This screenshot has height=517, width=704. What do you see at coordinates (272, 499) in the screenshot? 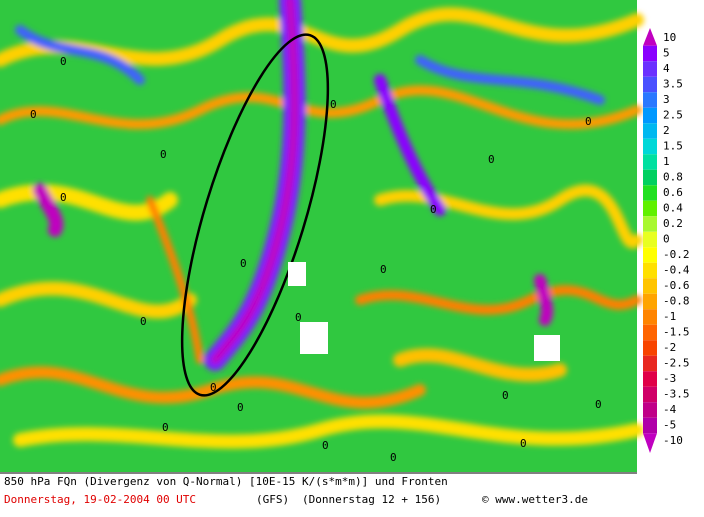
I see `footer-model: (GFS)` at bounding box center [272, 499].